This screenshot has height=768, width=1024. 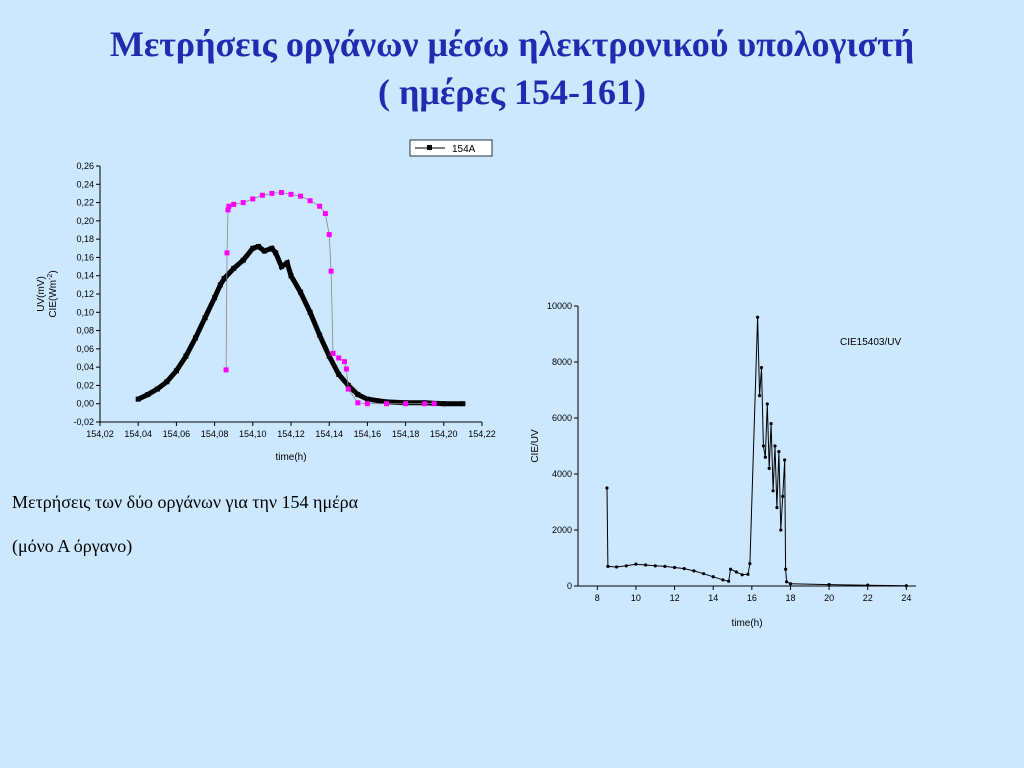 I want to click on x-tick-label: 12, so click(x=675, y=598).